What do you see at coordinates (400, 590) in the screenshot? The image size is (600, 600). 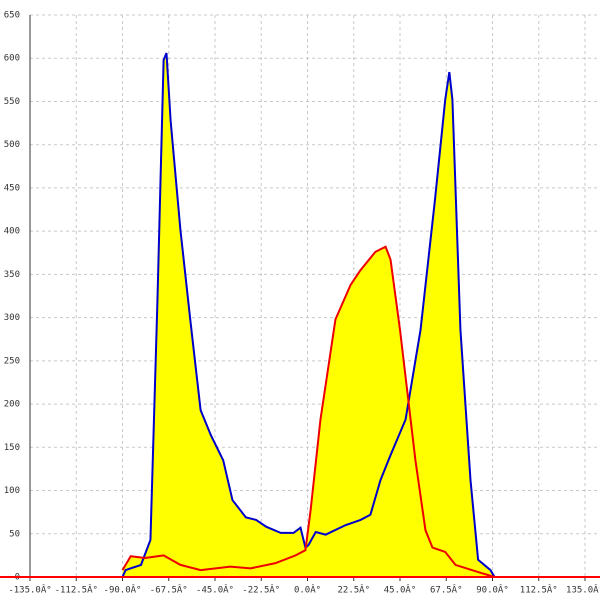 I see `x-tick-label: 45.0Â°` at bounding box center [400, 590].